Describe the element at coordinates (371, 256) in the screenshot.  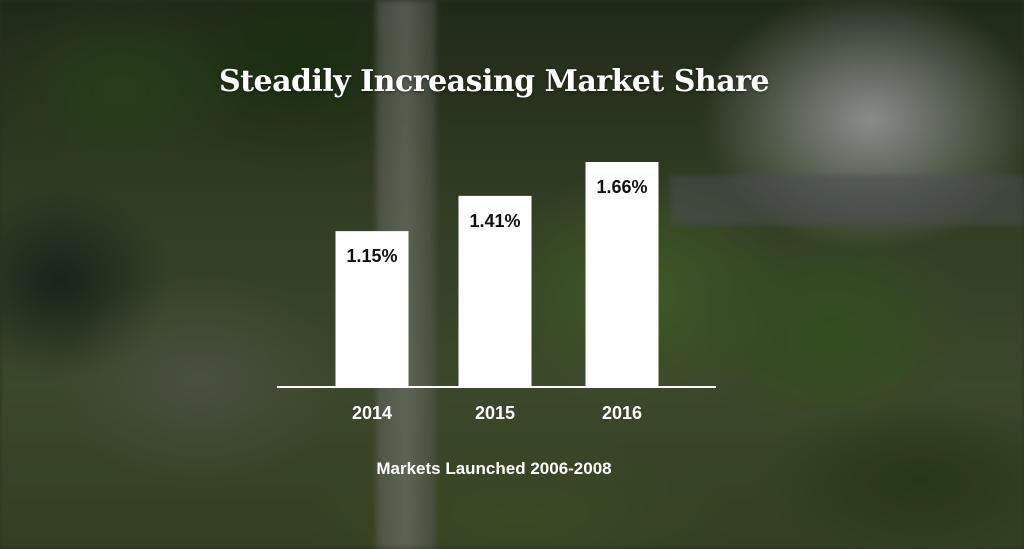
I see `bar-value-label-2014: 1.15%` at that location.